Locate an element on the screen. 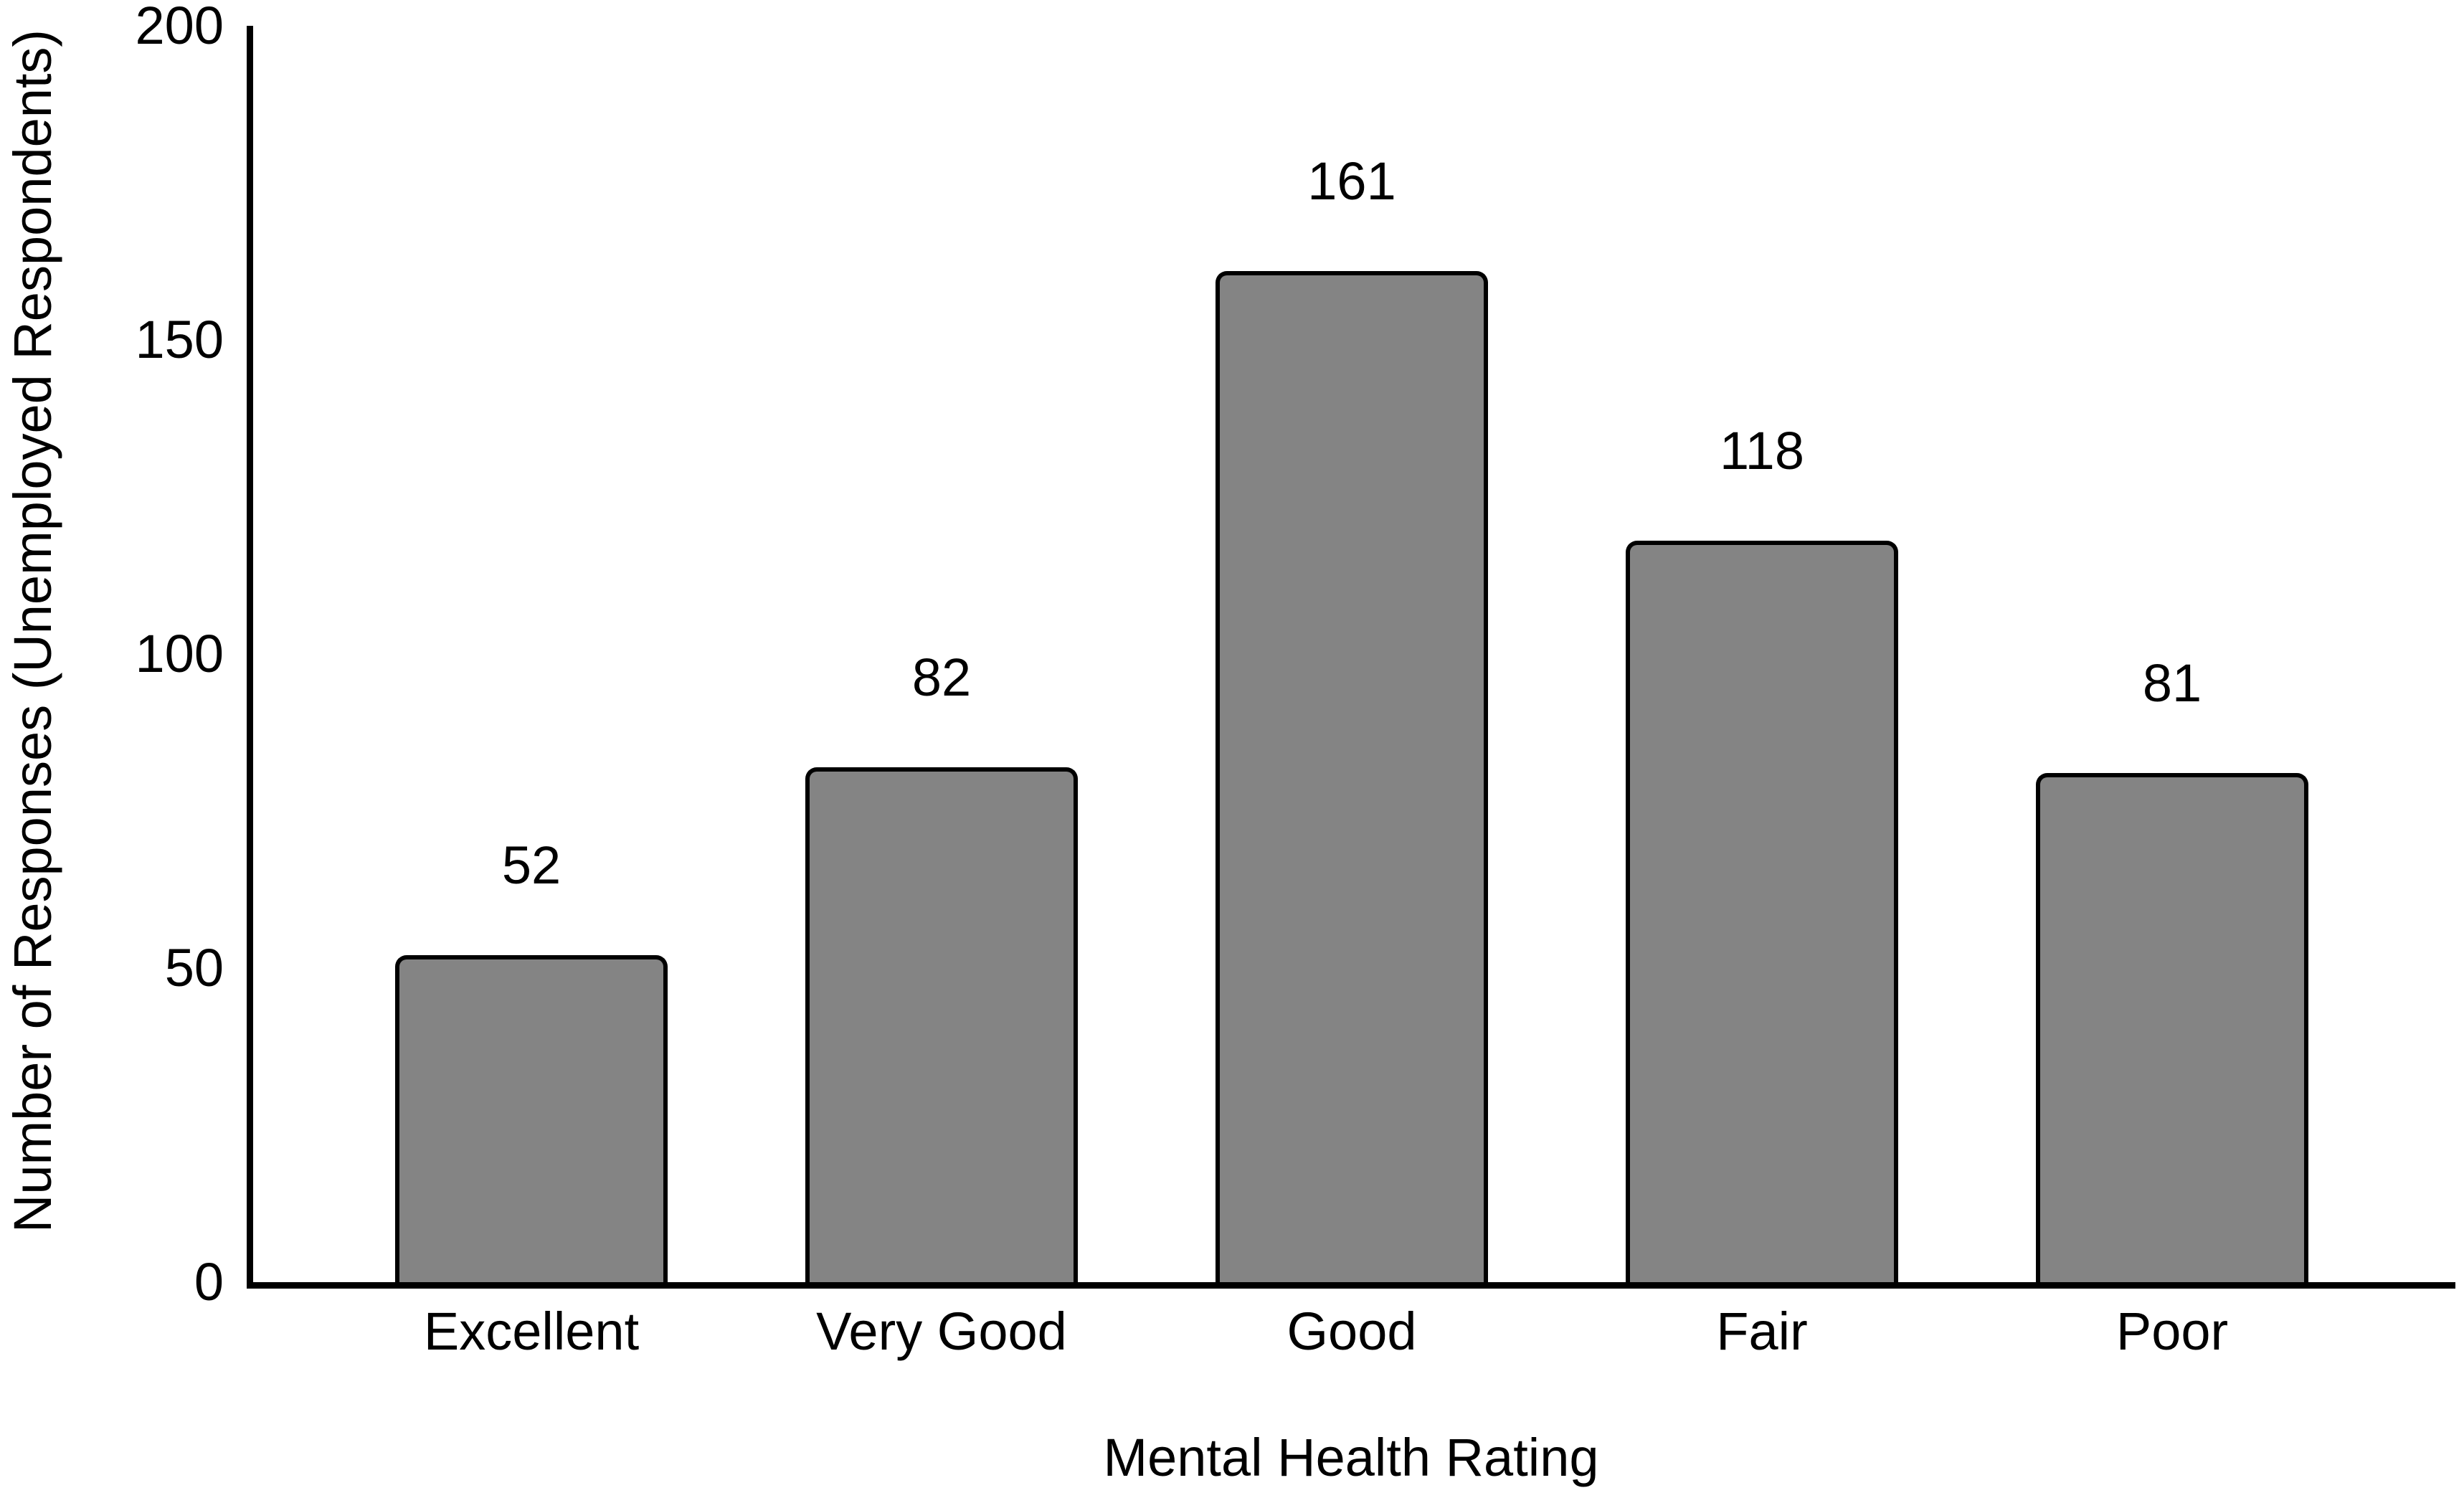  x-tick-label-good: Good is located at coordinates (1352, 1332).